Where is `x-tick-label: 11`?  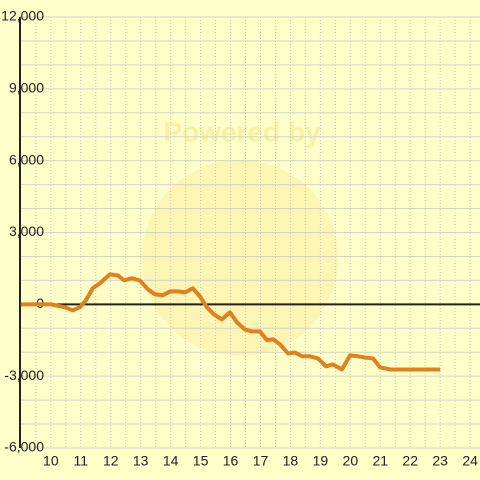 x-tick-label: 11 is located at coordinates (81, 461).